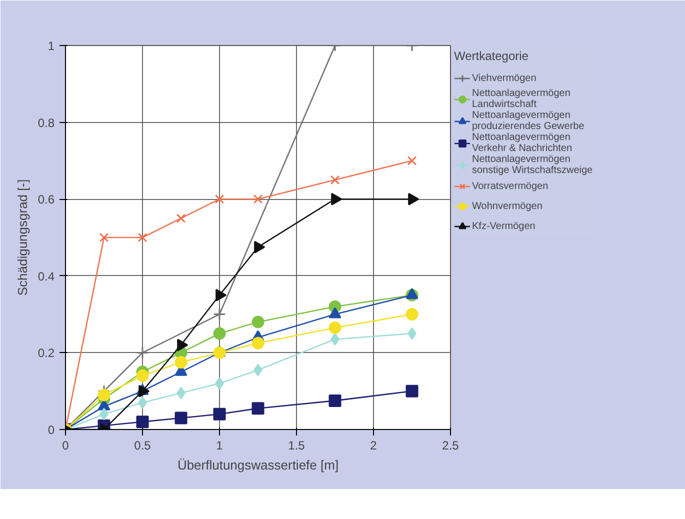 This screenshot has width=685, height=519. I want to click on x-tick-label: 2, so click(374, 445).